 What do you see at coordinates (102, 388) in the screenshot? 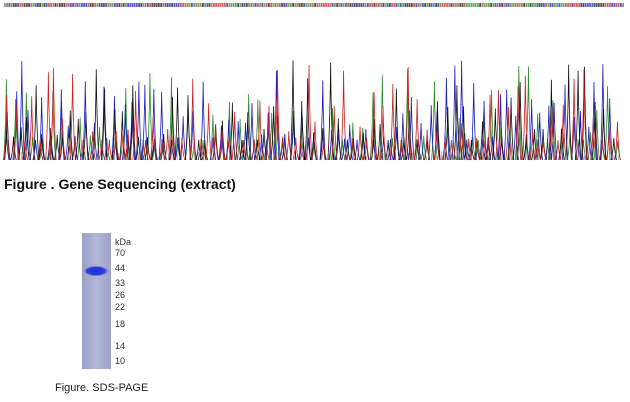
I see `figure-caption: Figure. SDS-PAGE` at bounding box center [102, 388].